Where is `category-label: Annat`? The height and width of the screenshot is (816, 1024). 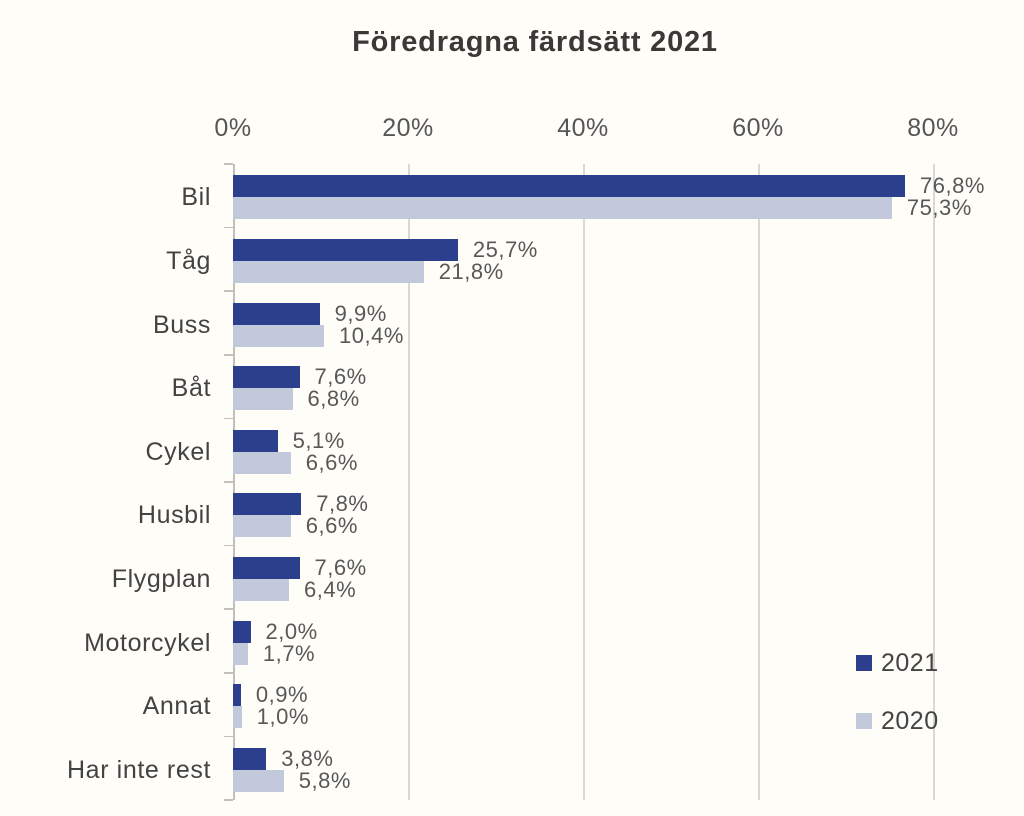 category-label: Annat is located at coordinates (176, 706).